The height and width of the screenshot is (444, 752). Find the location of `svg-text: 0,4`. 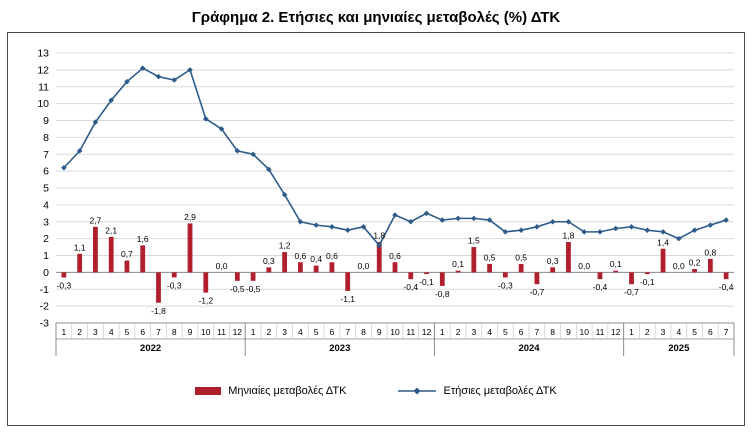

svg-text: 0,4 is located at coordinates (316, 259).